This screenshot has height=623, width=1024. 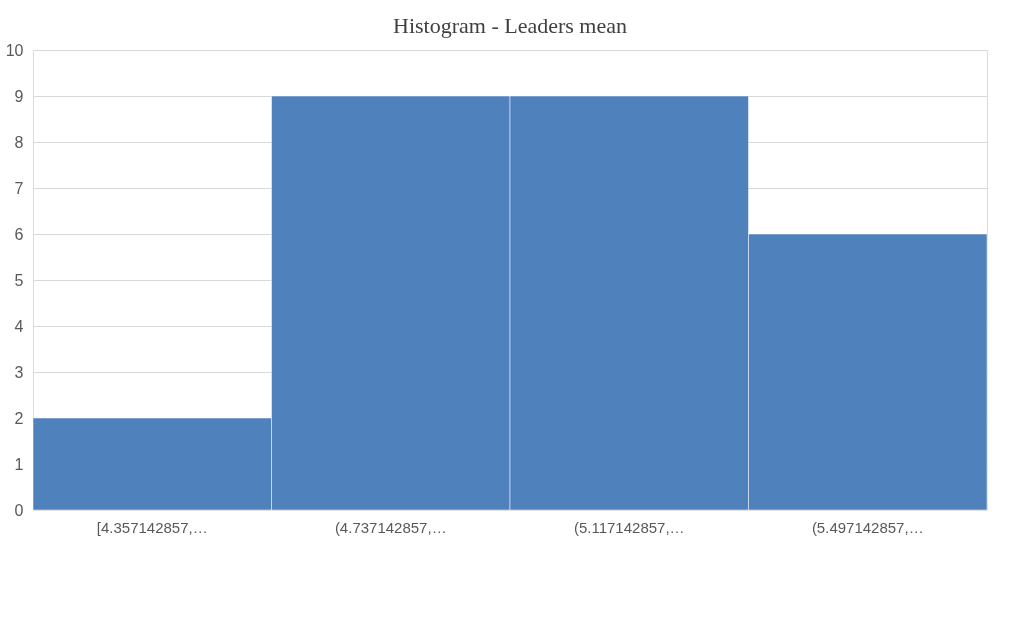 I want to click on y-tick-label: 3, so click(x=19, y=372).